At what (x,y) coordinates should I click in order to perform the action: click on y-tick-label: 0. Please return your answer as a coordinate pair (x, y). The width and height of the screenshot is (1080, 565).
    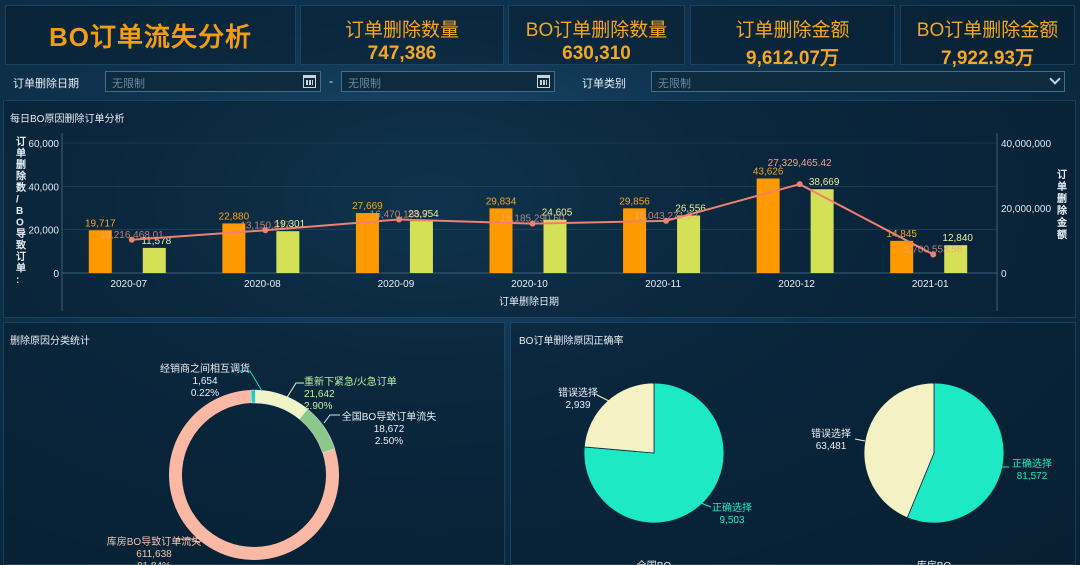
    Looking at the image, I should click on (56, 274).